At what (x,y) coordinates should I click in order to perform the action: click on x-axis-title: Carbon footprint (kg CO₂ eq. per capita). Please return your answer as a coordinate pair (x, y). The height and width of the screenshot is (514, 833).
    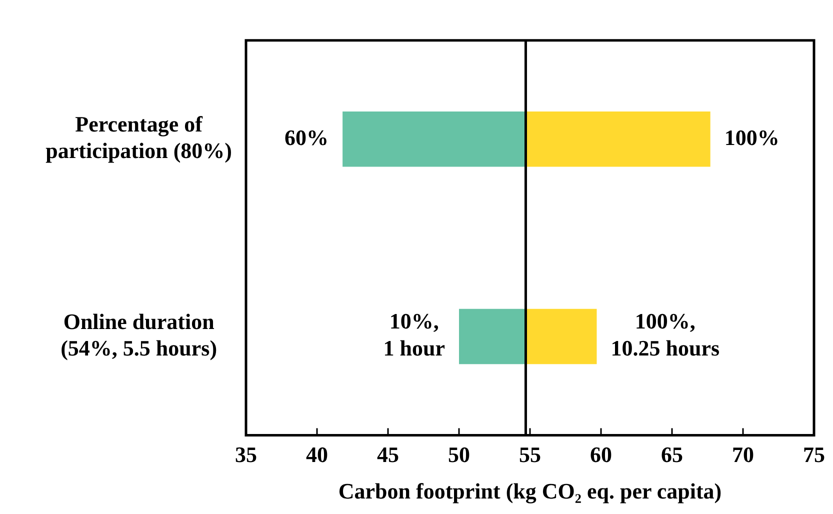
    Looking at the image, I should click on (530, 491).